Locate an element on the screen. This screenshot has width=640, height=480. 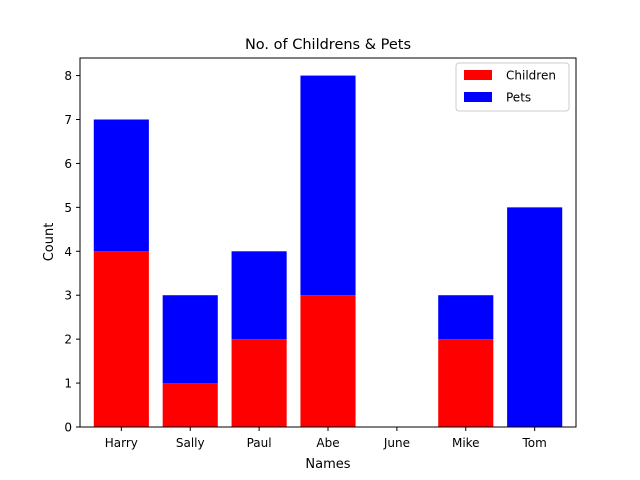
y-axis-label: Count is located at coordinates (49, 242).